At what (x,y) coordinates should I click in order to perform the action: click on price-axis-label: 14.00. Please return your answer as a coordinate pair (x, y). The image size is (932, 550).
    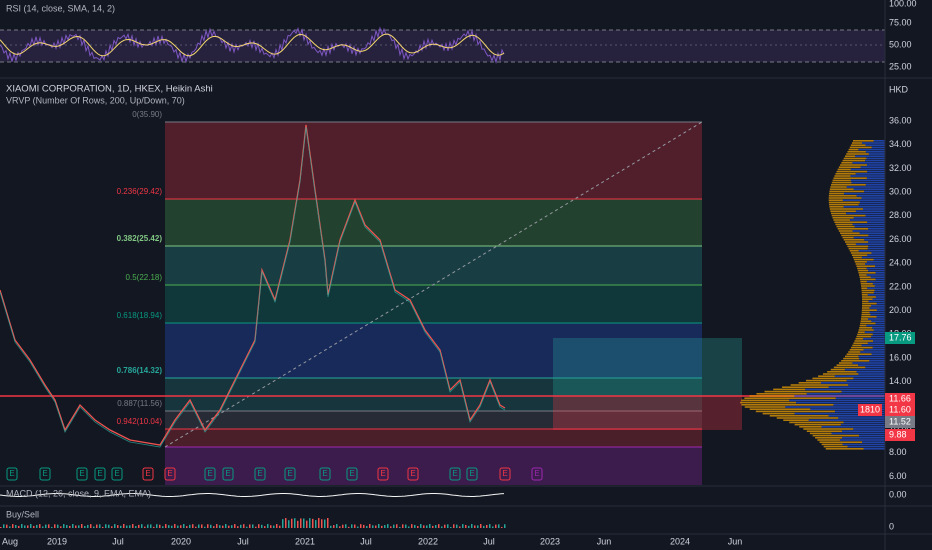
    Looking at the image, I should click on (900, 381).